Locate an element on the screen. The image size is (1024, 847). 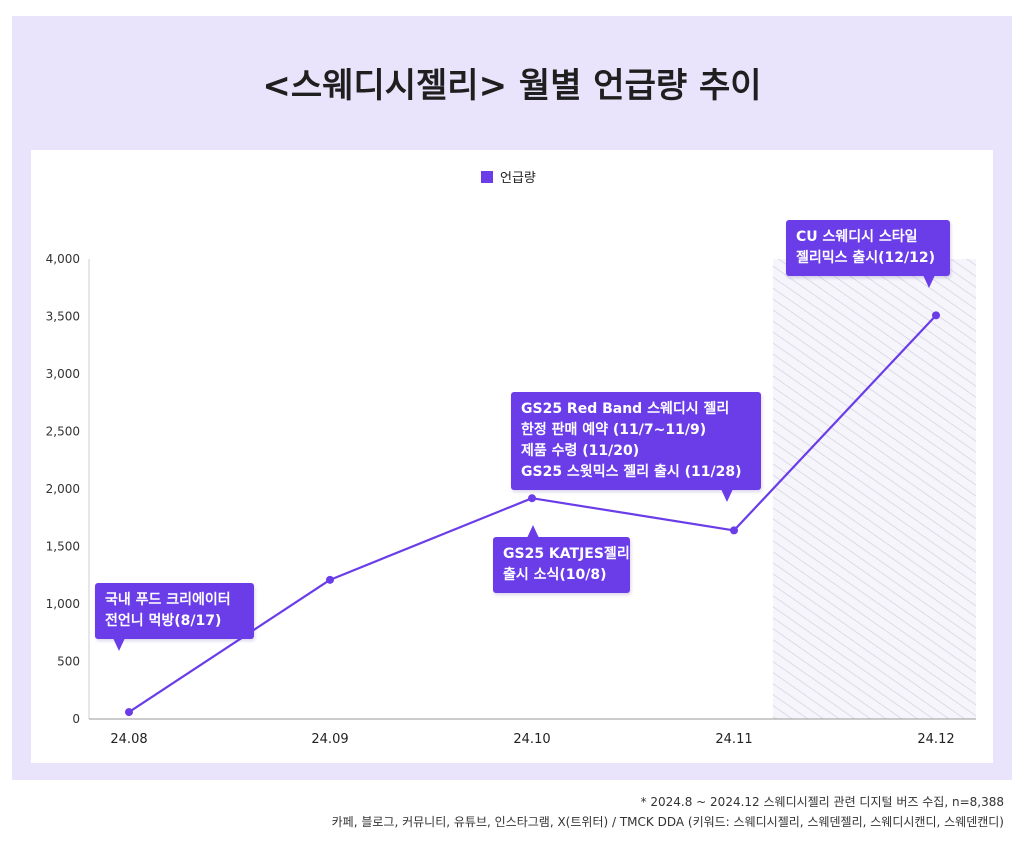
annotation-line: 제품 수령 (11/20) is located at coordinates (580, 451).